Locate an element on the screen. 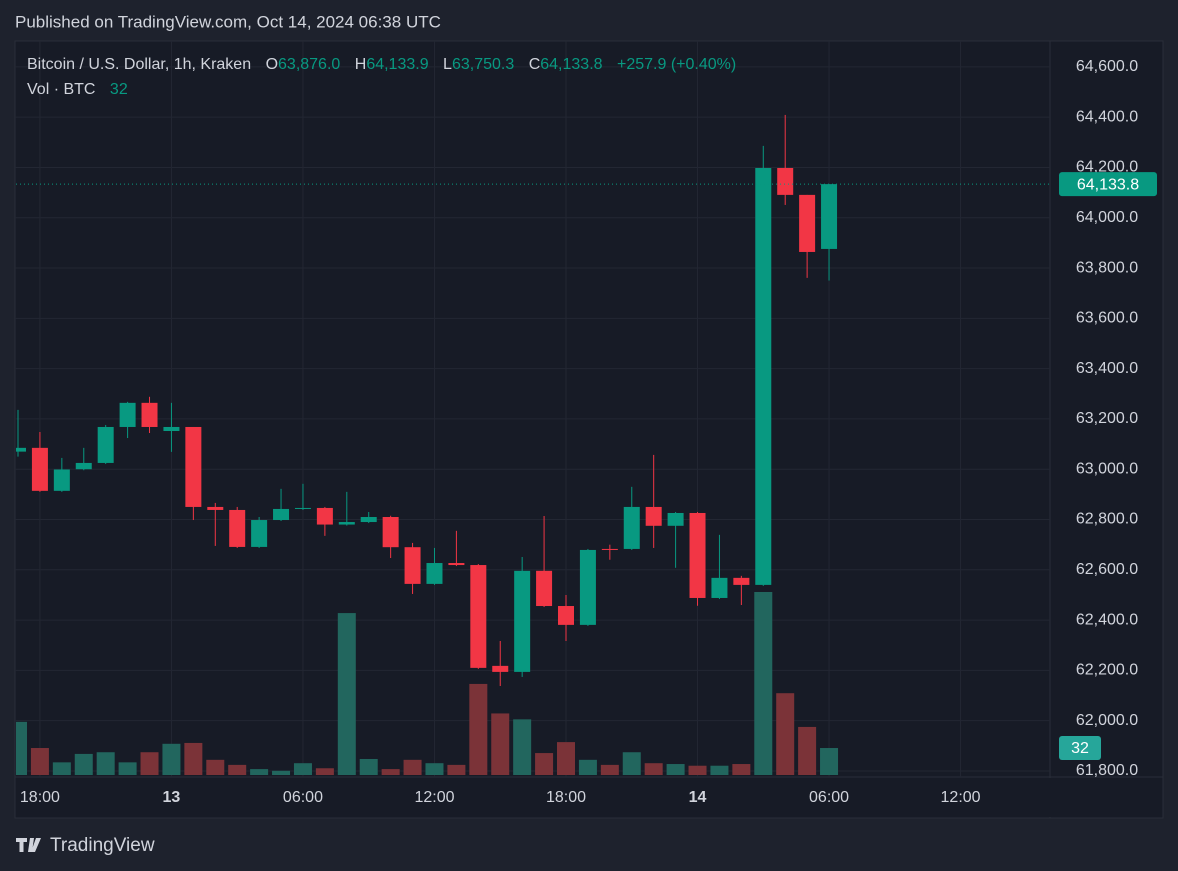 The width and height of the screenshot is (1178, 871). legend-value: 63,750.3 is located at coordinates (483, 64).